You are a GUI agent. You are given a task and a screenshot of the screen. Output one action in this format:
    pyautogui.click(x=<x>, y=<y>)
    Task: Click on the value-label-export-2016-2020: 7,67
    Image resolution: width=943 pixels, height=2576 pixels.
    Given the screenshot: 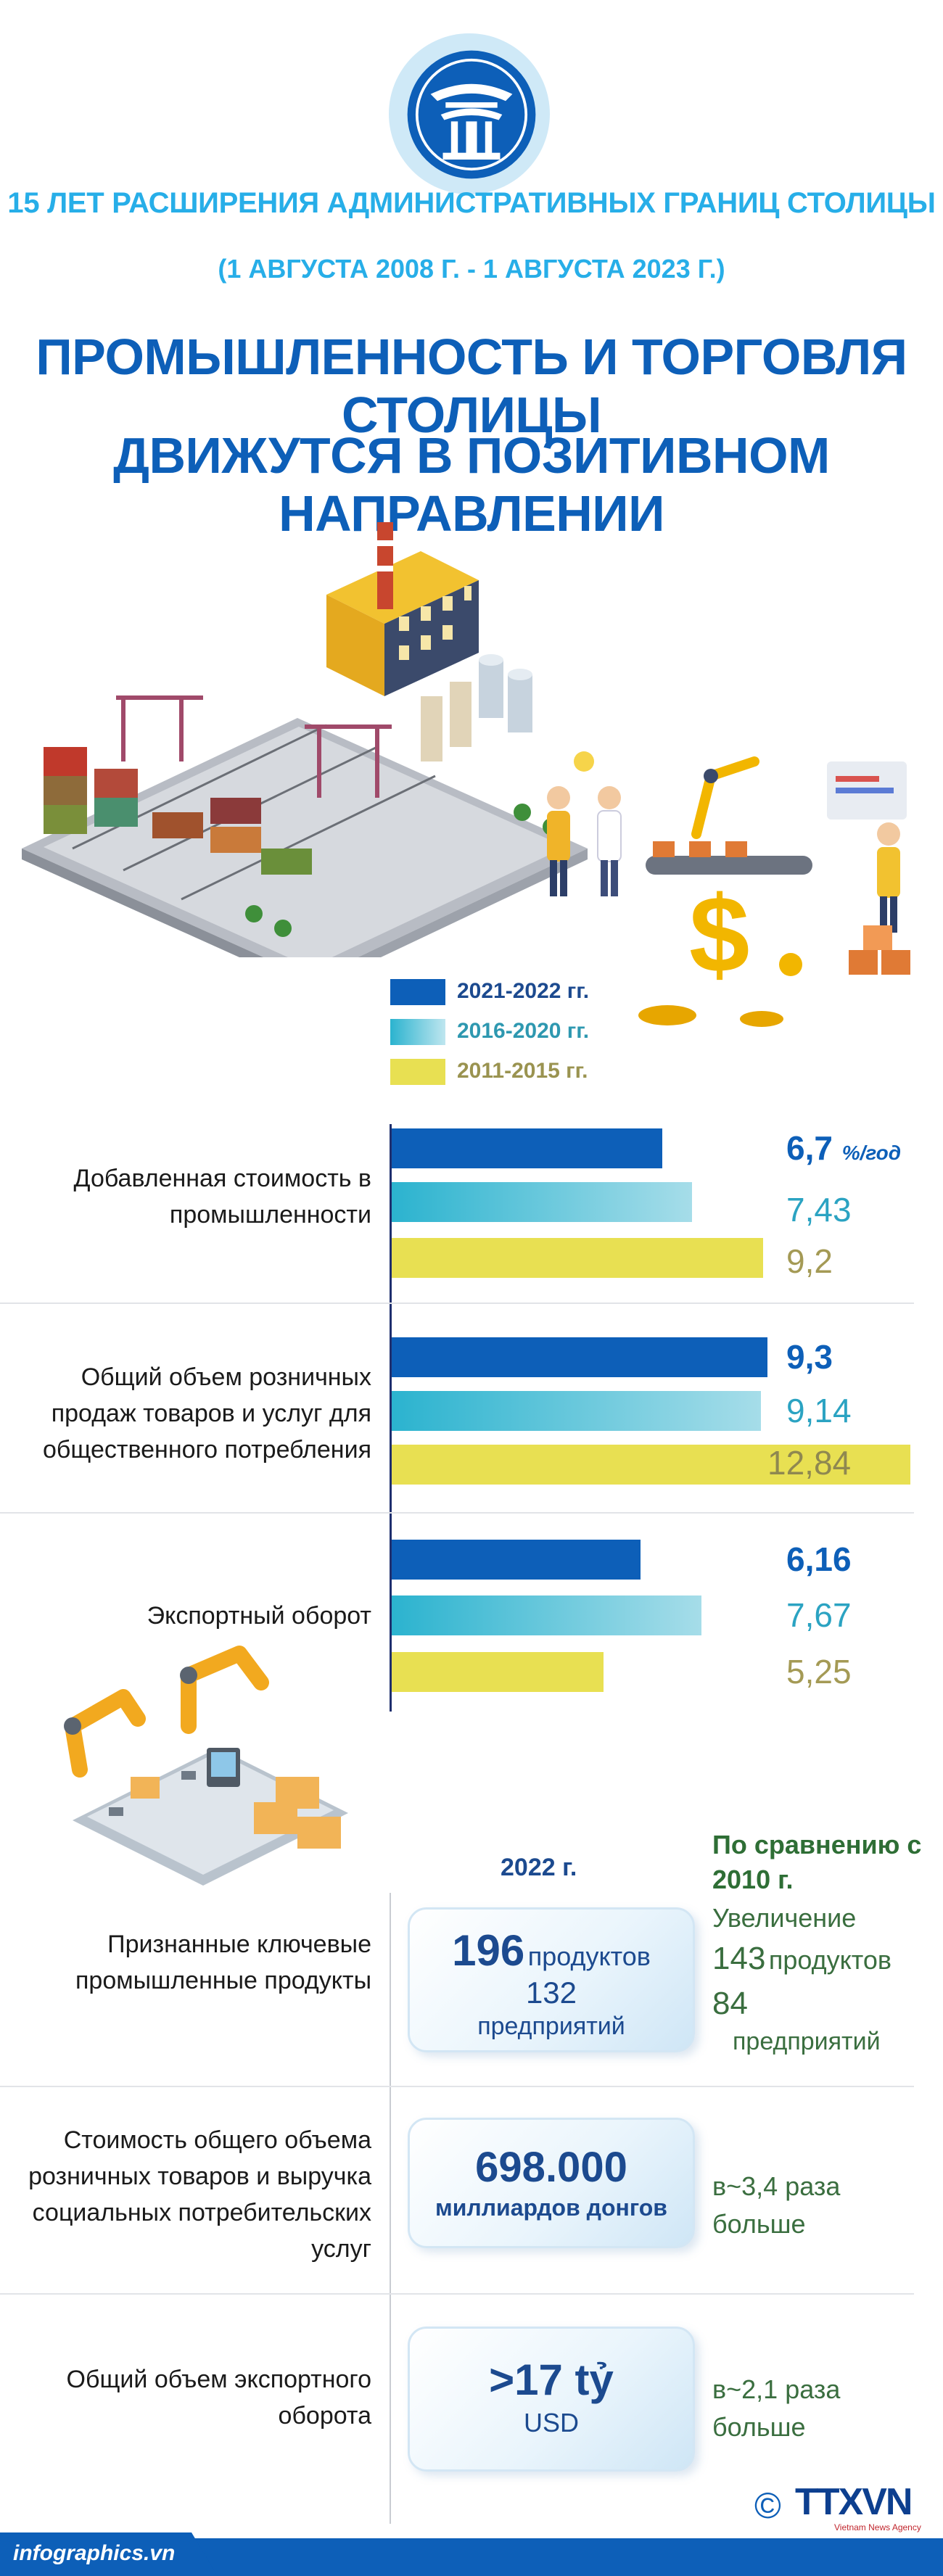 What is the action you would take?
    pyautogui.click(x=819, y=1615)
    